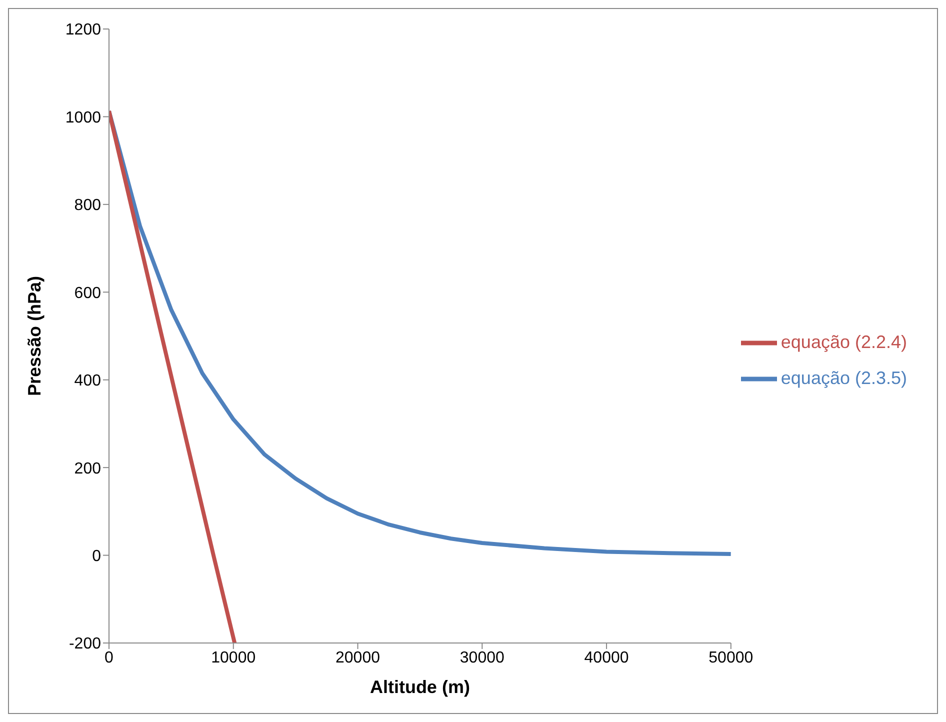 Image resolution: width=946 pixels, height=722 pixels. I want to click on legend-label: equação (2.2.4), so click(843, 342).